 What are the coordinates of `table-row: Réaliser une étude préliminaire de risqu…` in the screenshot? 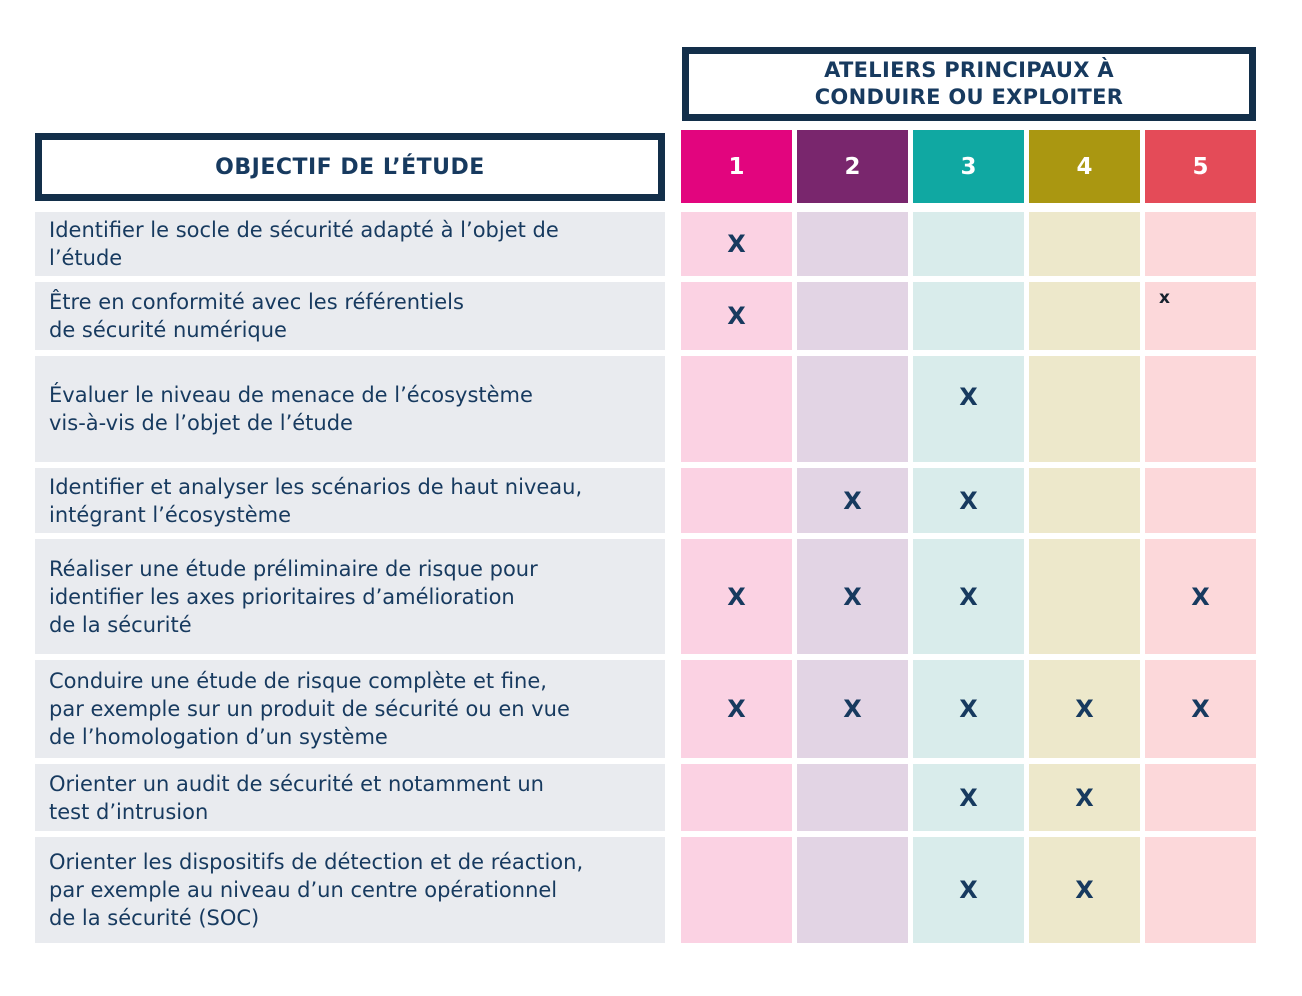 It's located at (645, 596).